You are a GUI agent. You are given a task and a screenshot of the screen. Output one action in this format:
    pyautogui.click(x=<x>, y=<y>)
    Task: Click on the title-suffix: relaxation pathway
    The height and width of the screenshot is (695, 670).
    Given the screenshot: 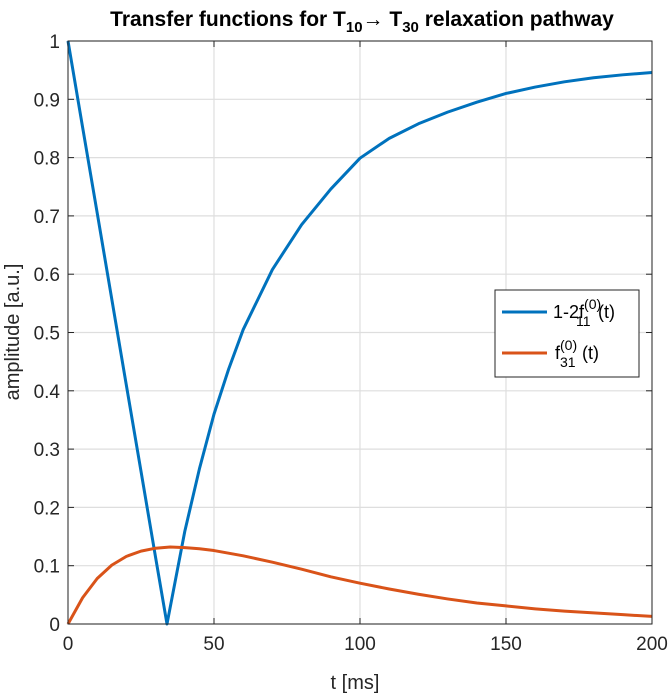 What is the action you would take?
    pyautogui.click(x=516, y=19)
    